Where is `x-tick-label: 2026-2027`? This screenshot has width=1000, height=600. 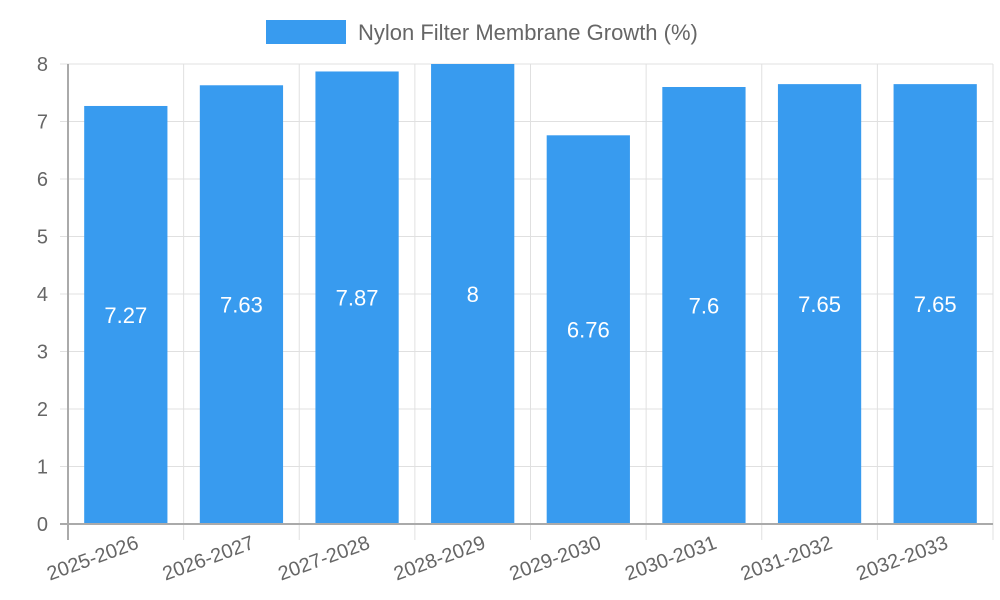 x-tick-label: 2026-2027 is located at coordinates (208, 558).